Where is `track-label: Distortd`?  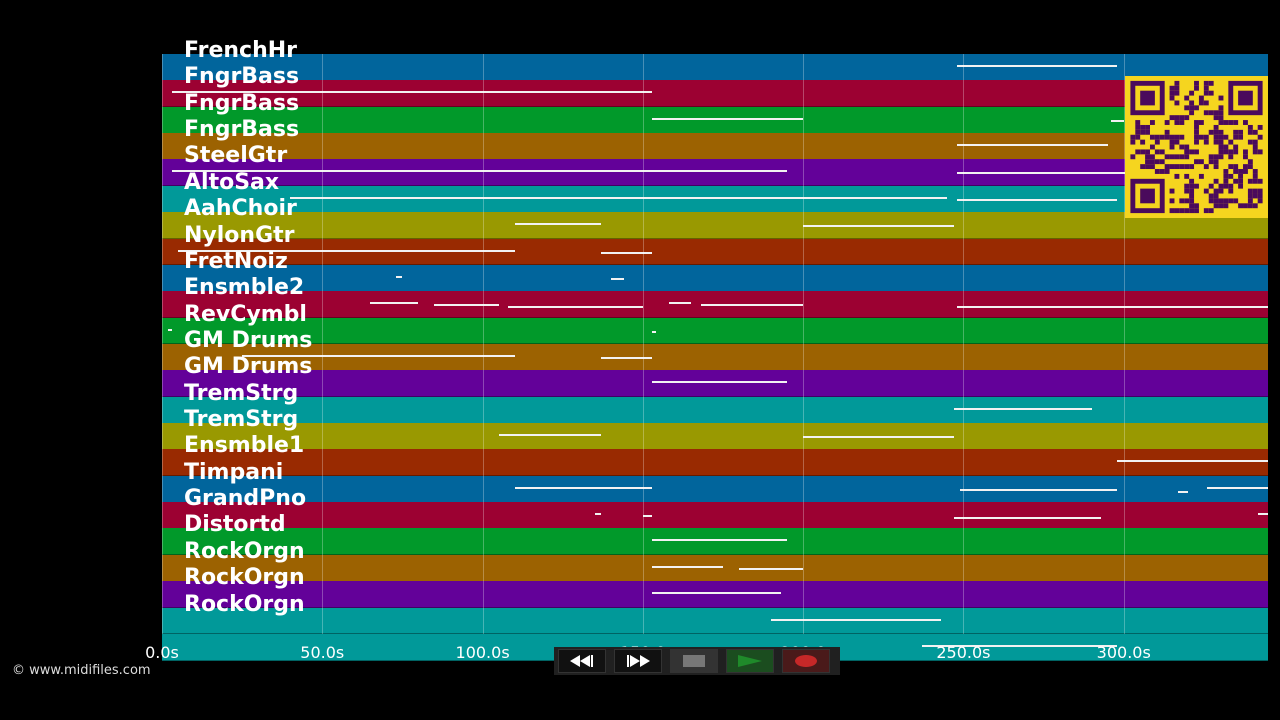 track-label: Distortd is located at coordinates (235, 525).